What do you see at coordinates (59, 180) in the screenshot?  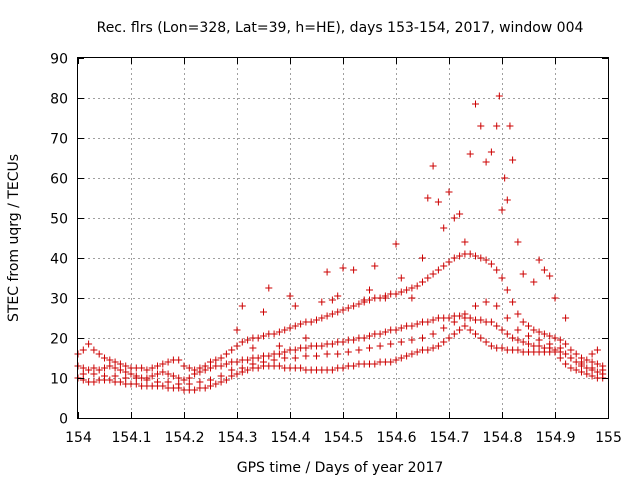 I see `y-tick-label: 60` at bounding box center [59, 180].